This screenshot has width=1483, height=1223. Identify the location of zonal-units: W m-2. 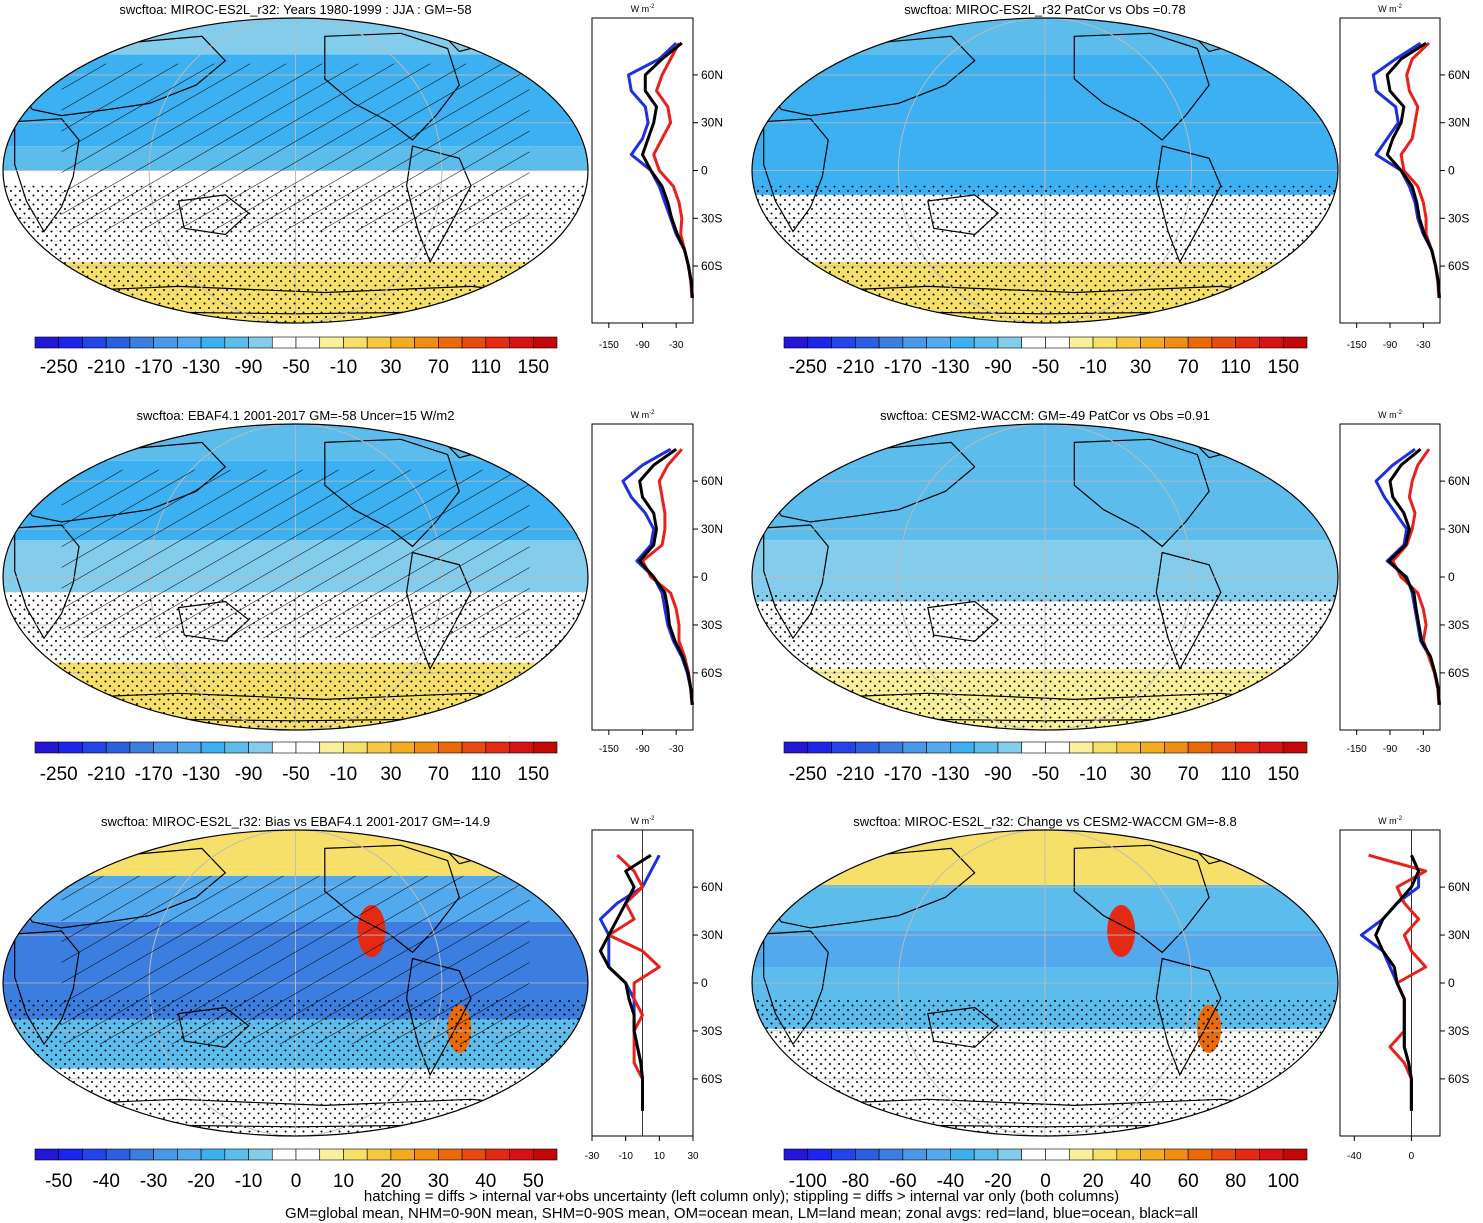
(643, 9).